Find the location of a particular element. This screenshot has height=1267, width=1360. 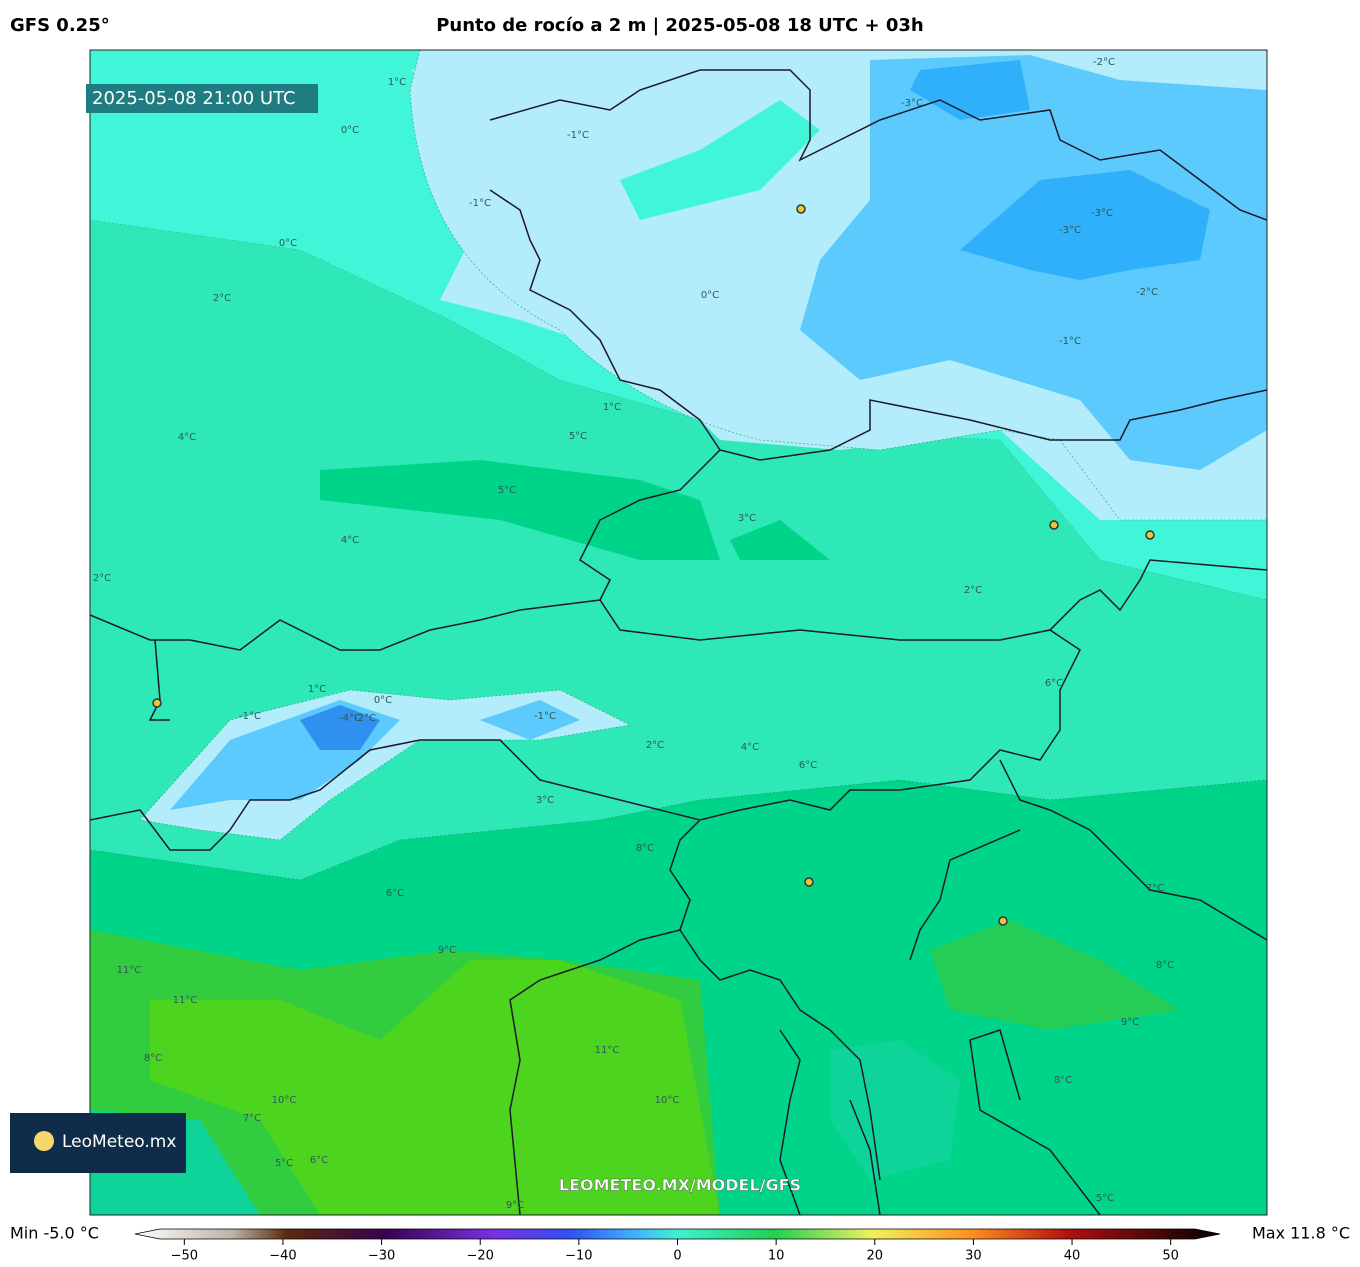

colorbar-tick-label: 20 is located at coordinates (874, 1256).